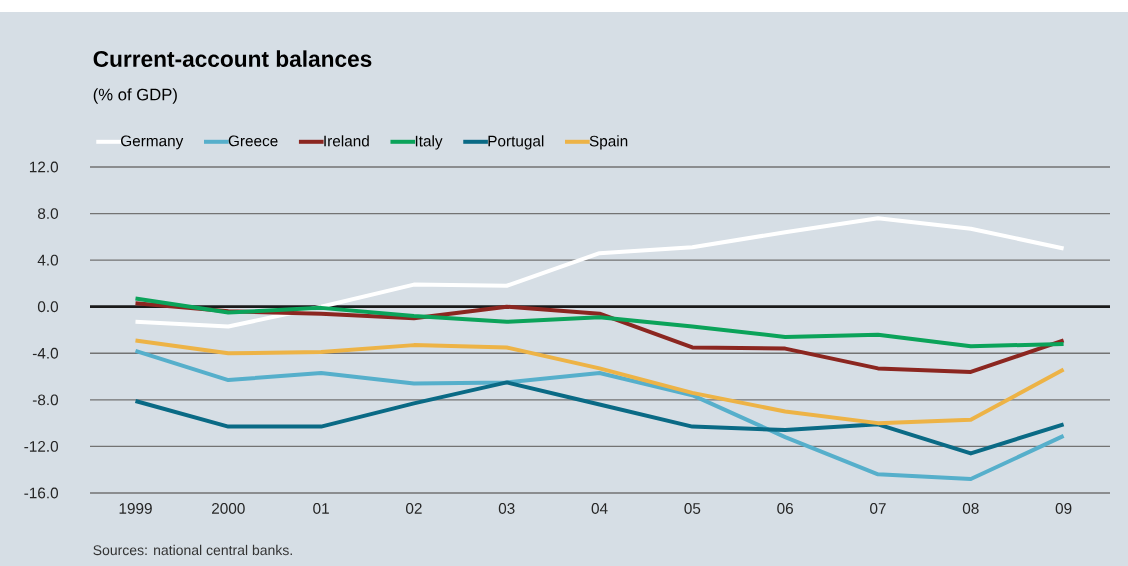  What do you see at coordinates (135, 96) in the screenshot?
I see `chart-subtitle: (% of GDP)` at bounding box center [135, 96].